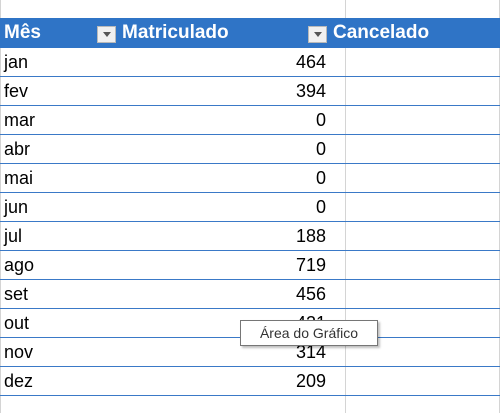  I want to click on cell-mes: mai, so click(19, 178).